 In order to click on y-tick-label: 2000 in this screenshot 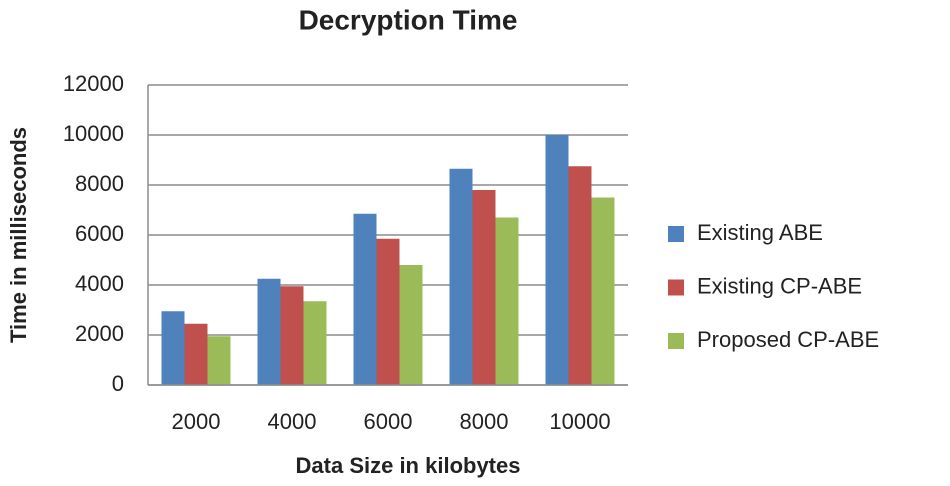, I will do `click(99, 333)`.